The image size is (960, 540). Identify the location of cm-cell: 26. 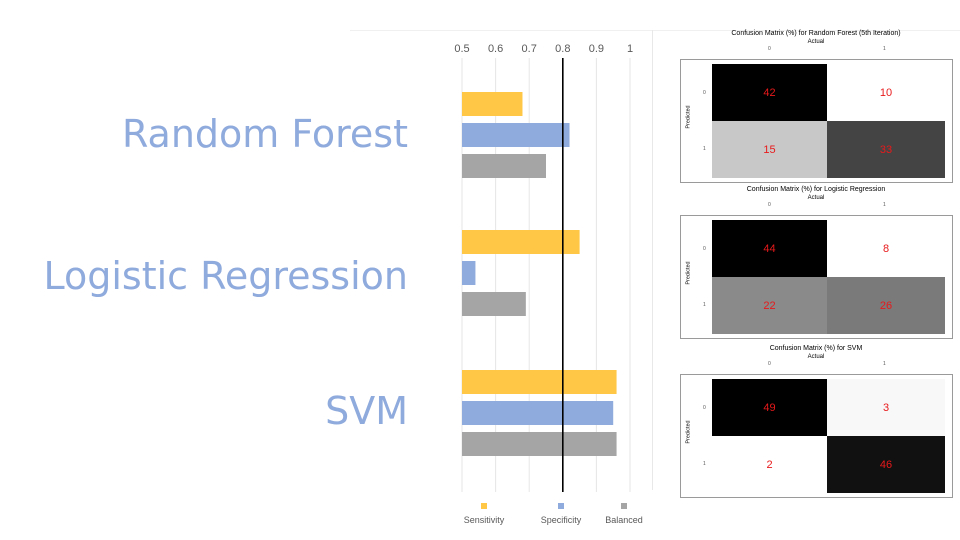
(886, 305).